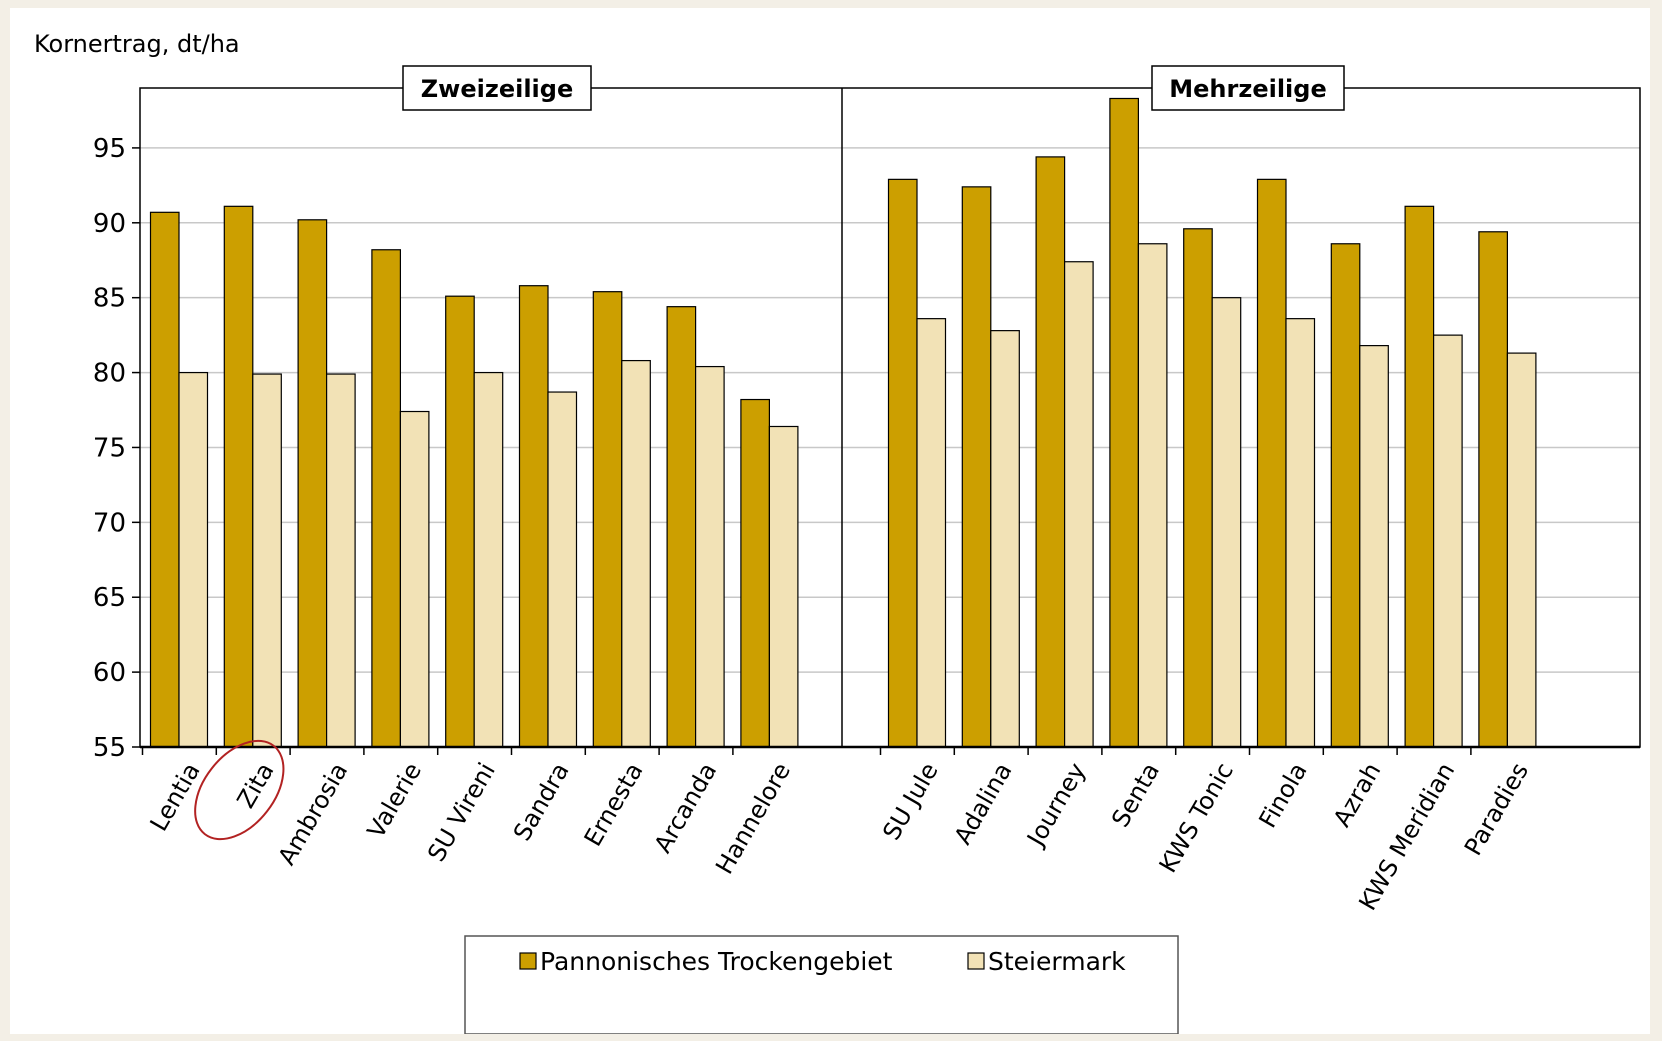 This screenshot has height=1041, width=1662. What do you see at coordinates (109, 523) in the screenshot?
I see `y-tick-label: 70` at bounding box center [109, 523].